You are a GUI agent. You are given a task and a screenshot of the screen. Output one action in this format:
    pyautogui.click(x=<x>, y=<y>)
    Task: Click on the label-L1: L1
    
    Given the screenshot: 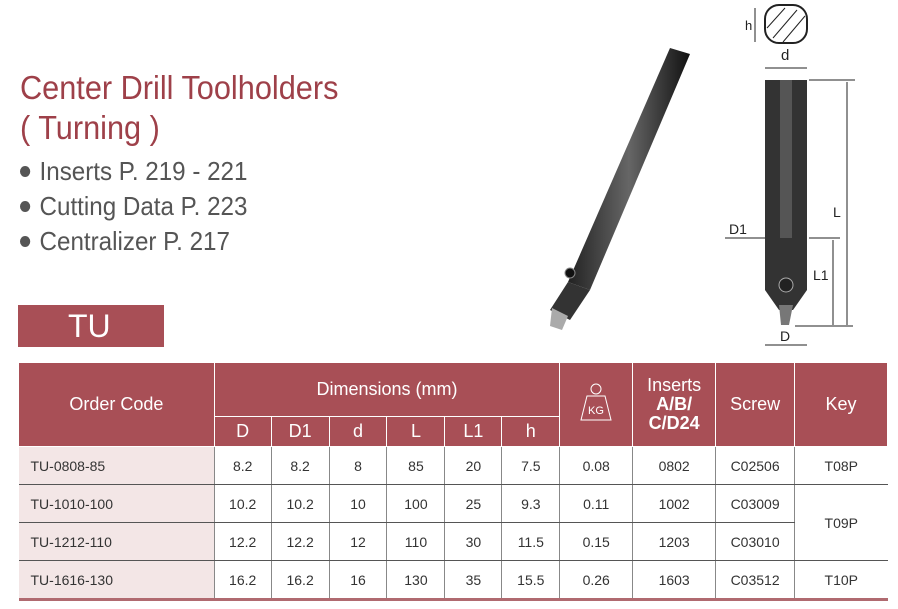 What is the action you would take?
    pyautogui.click(x=821, y=275)
    